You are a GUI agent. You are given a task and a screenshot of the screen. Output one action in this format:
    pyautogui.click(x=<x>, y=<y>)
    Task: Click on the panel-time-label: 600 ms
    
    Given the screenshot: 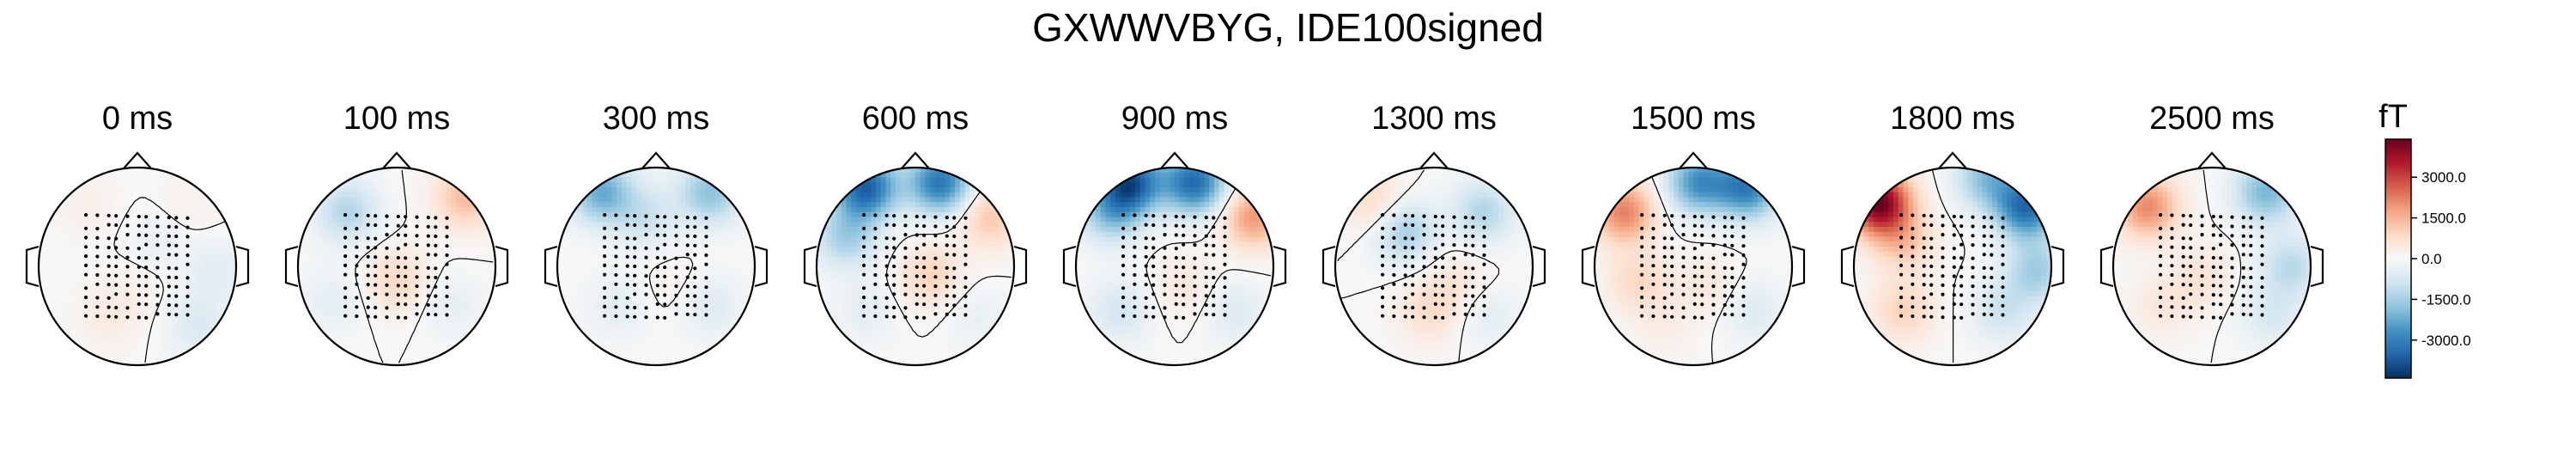 What is the action you would take?
    pyautogui.click(x=915, y=119)
    